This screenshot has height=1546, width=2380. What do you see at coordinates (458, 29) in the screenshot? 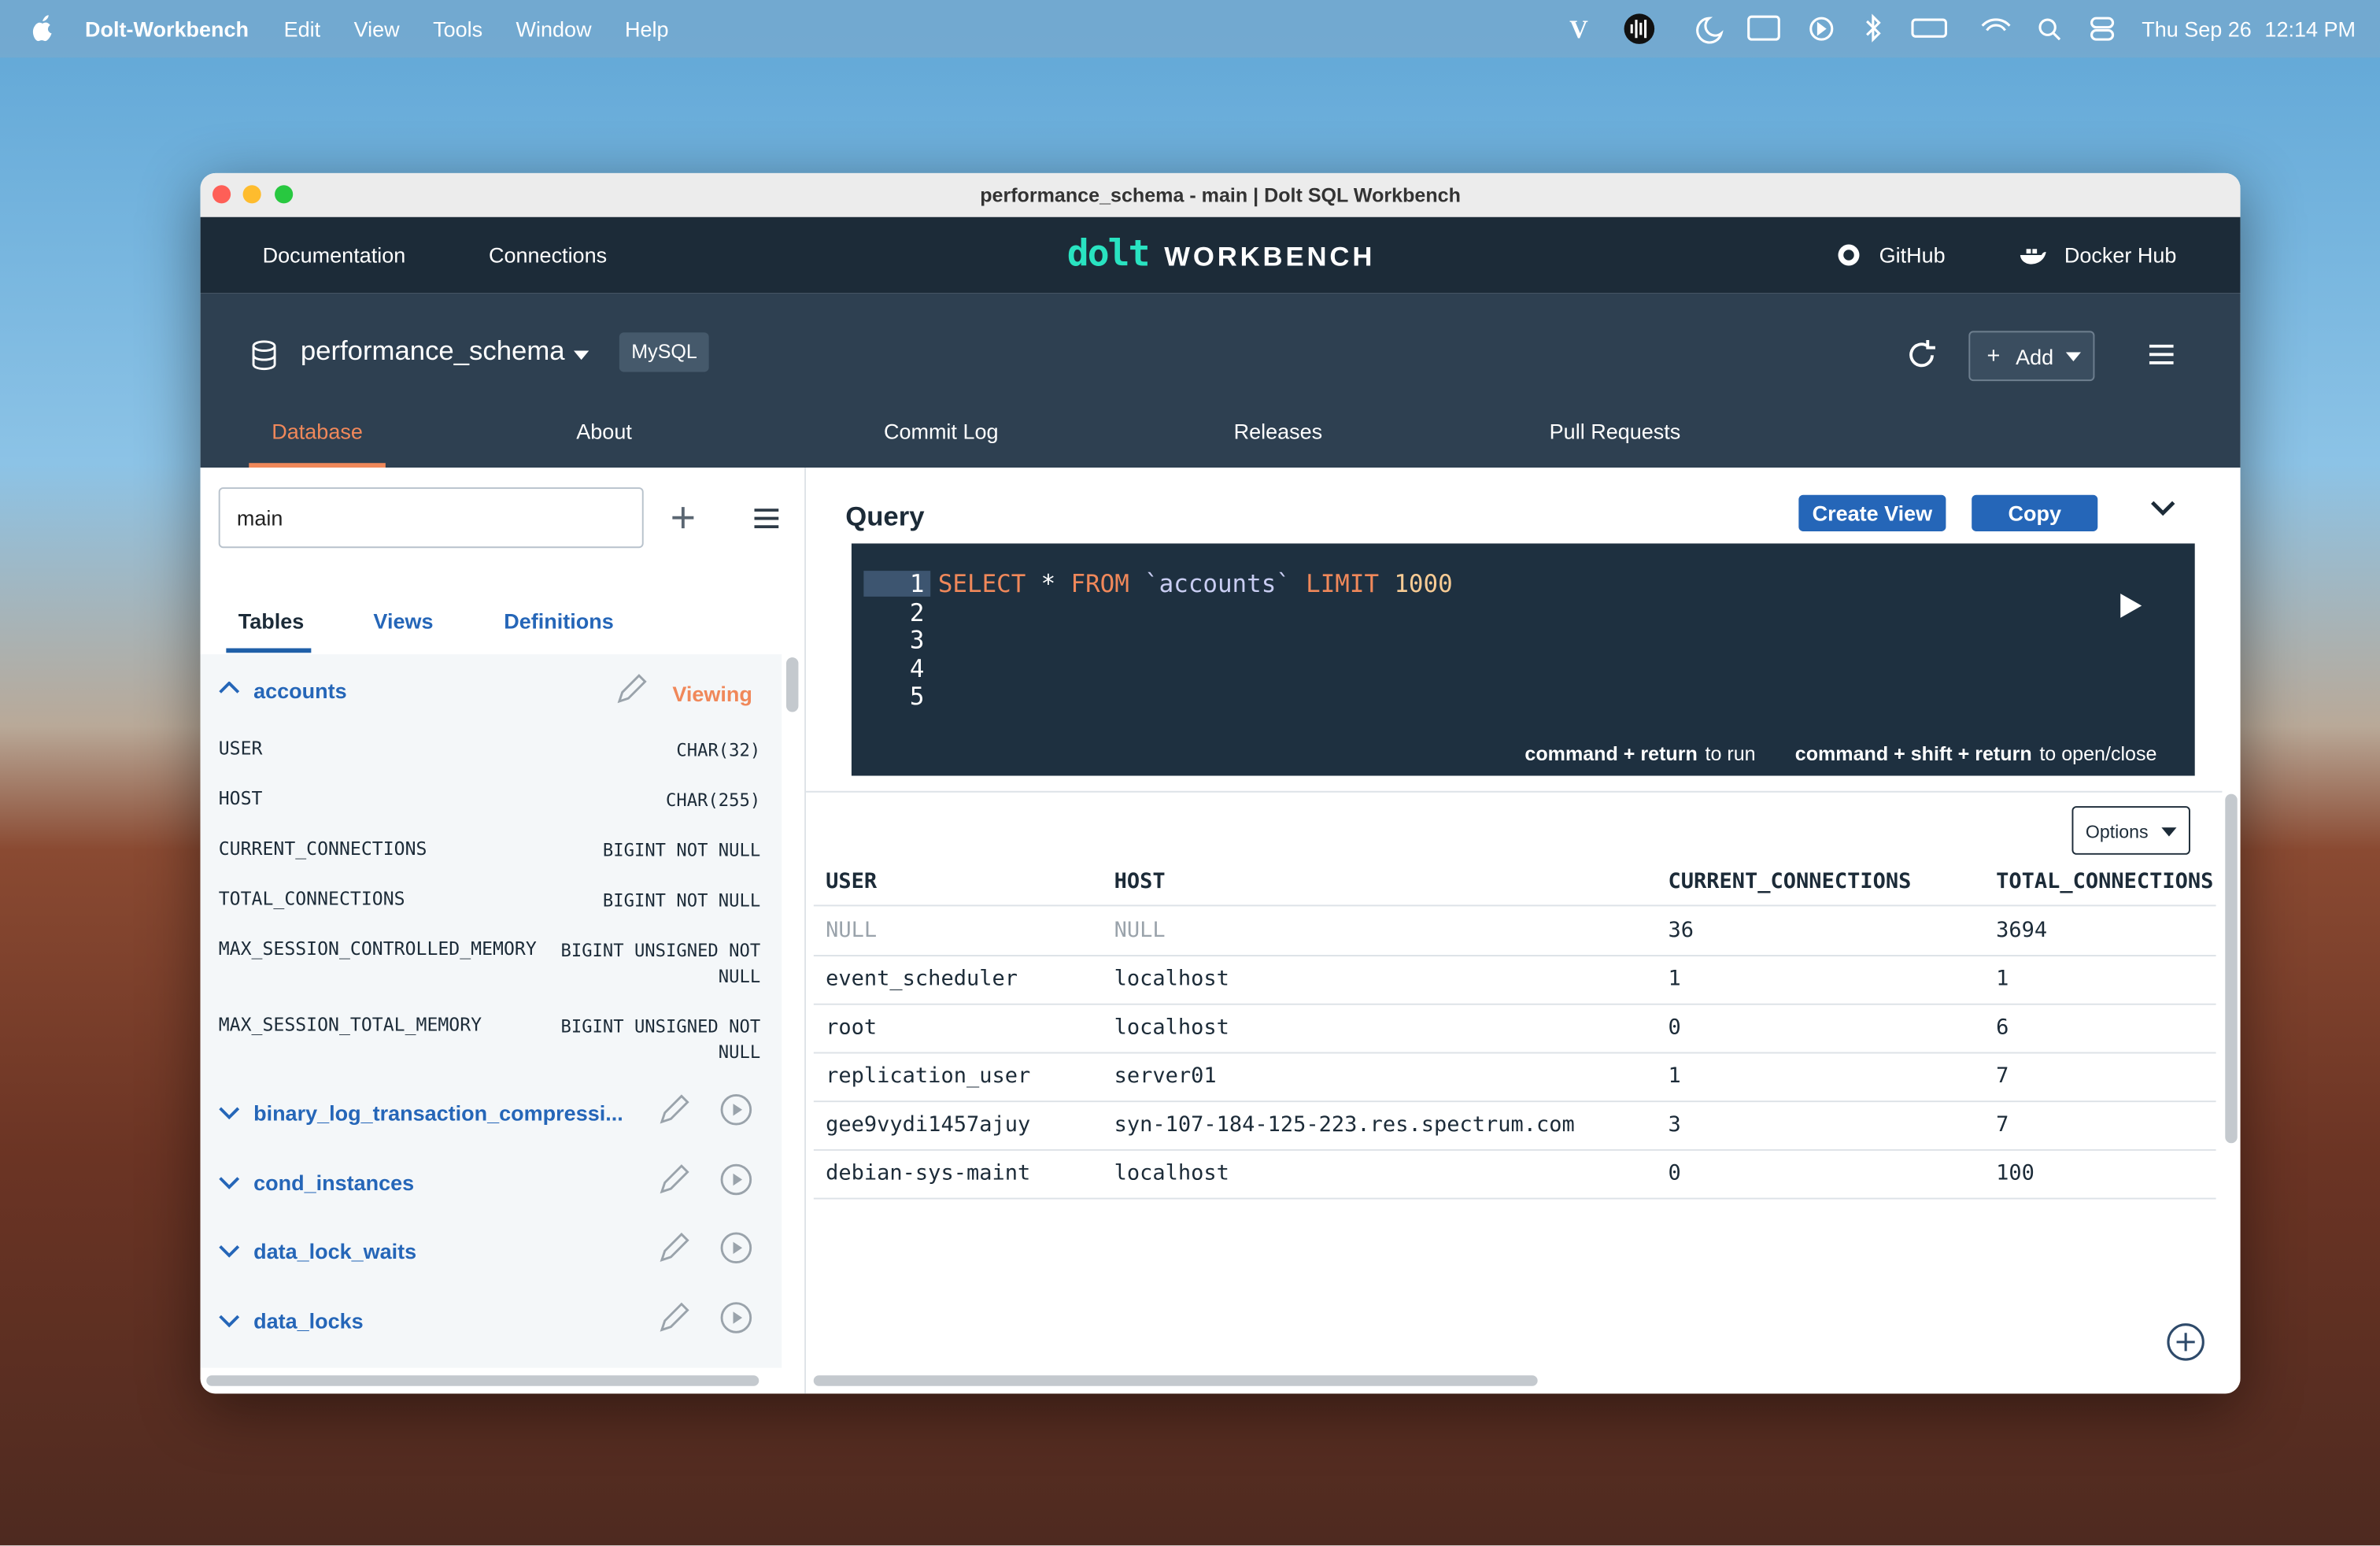
I see `menu-item: Tools` at bounding box center [458, 29].